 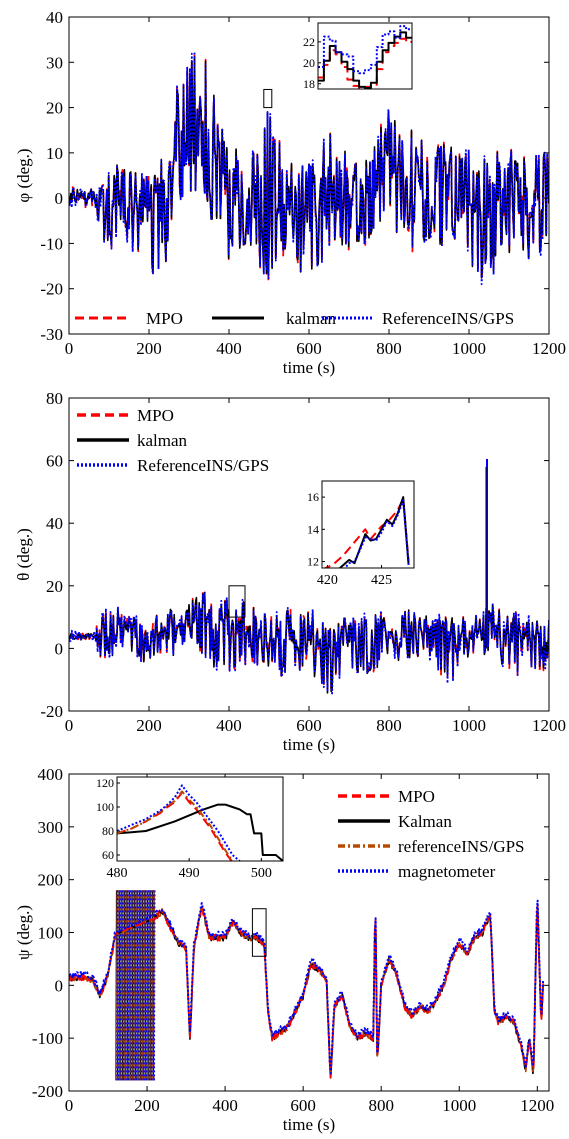 What do you see at coordinates (54, 523) in the screenshot?
I see `y-tick-label: 40` at bounding box center [54, 523].